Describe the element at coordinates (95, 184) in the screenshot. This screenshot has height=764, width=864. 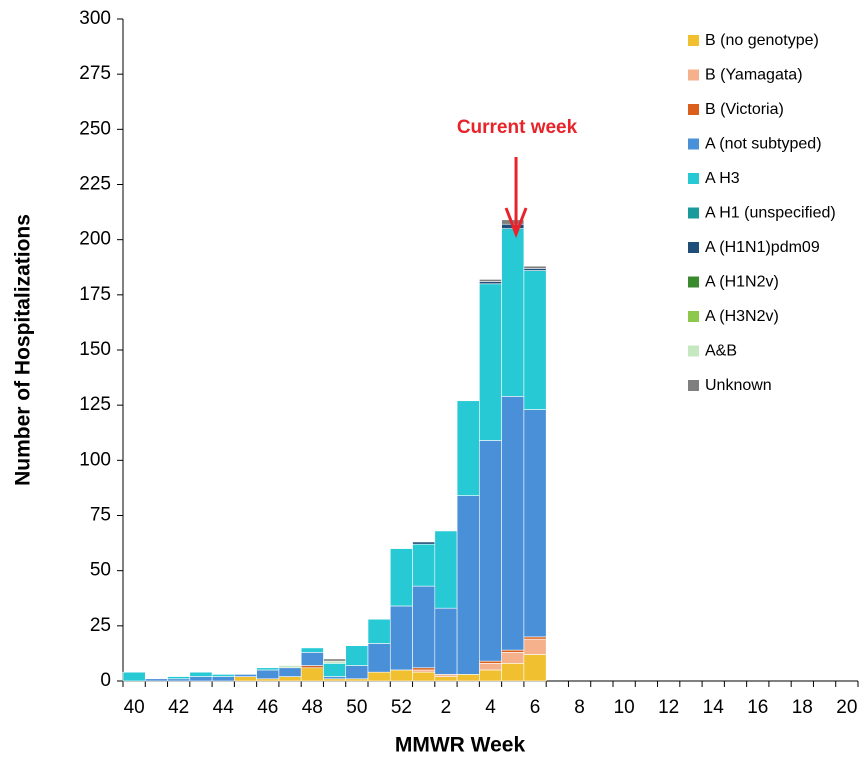
I see `y-tick-label: 225` at that location.